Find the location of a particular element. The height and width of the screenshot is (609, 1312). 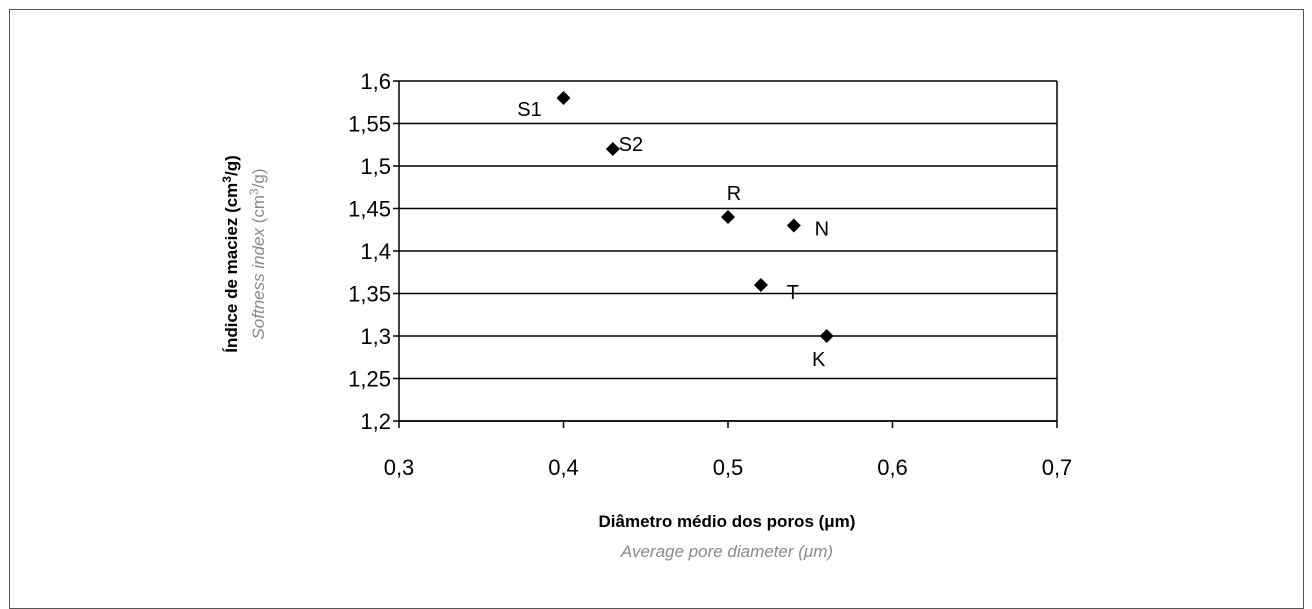

y-tick-label: 1,55 is located at coordinates (369, 124).